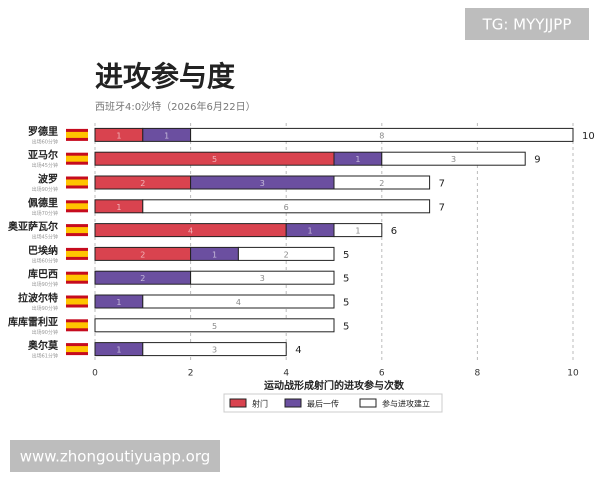 Image resolution: width=600 pixels, height=484 pixels. Describe the element at coordinates (394, 231) in the screenshot. I see `total-label: 6` at that location.